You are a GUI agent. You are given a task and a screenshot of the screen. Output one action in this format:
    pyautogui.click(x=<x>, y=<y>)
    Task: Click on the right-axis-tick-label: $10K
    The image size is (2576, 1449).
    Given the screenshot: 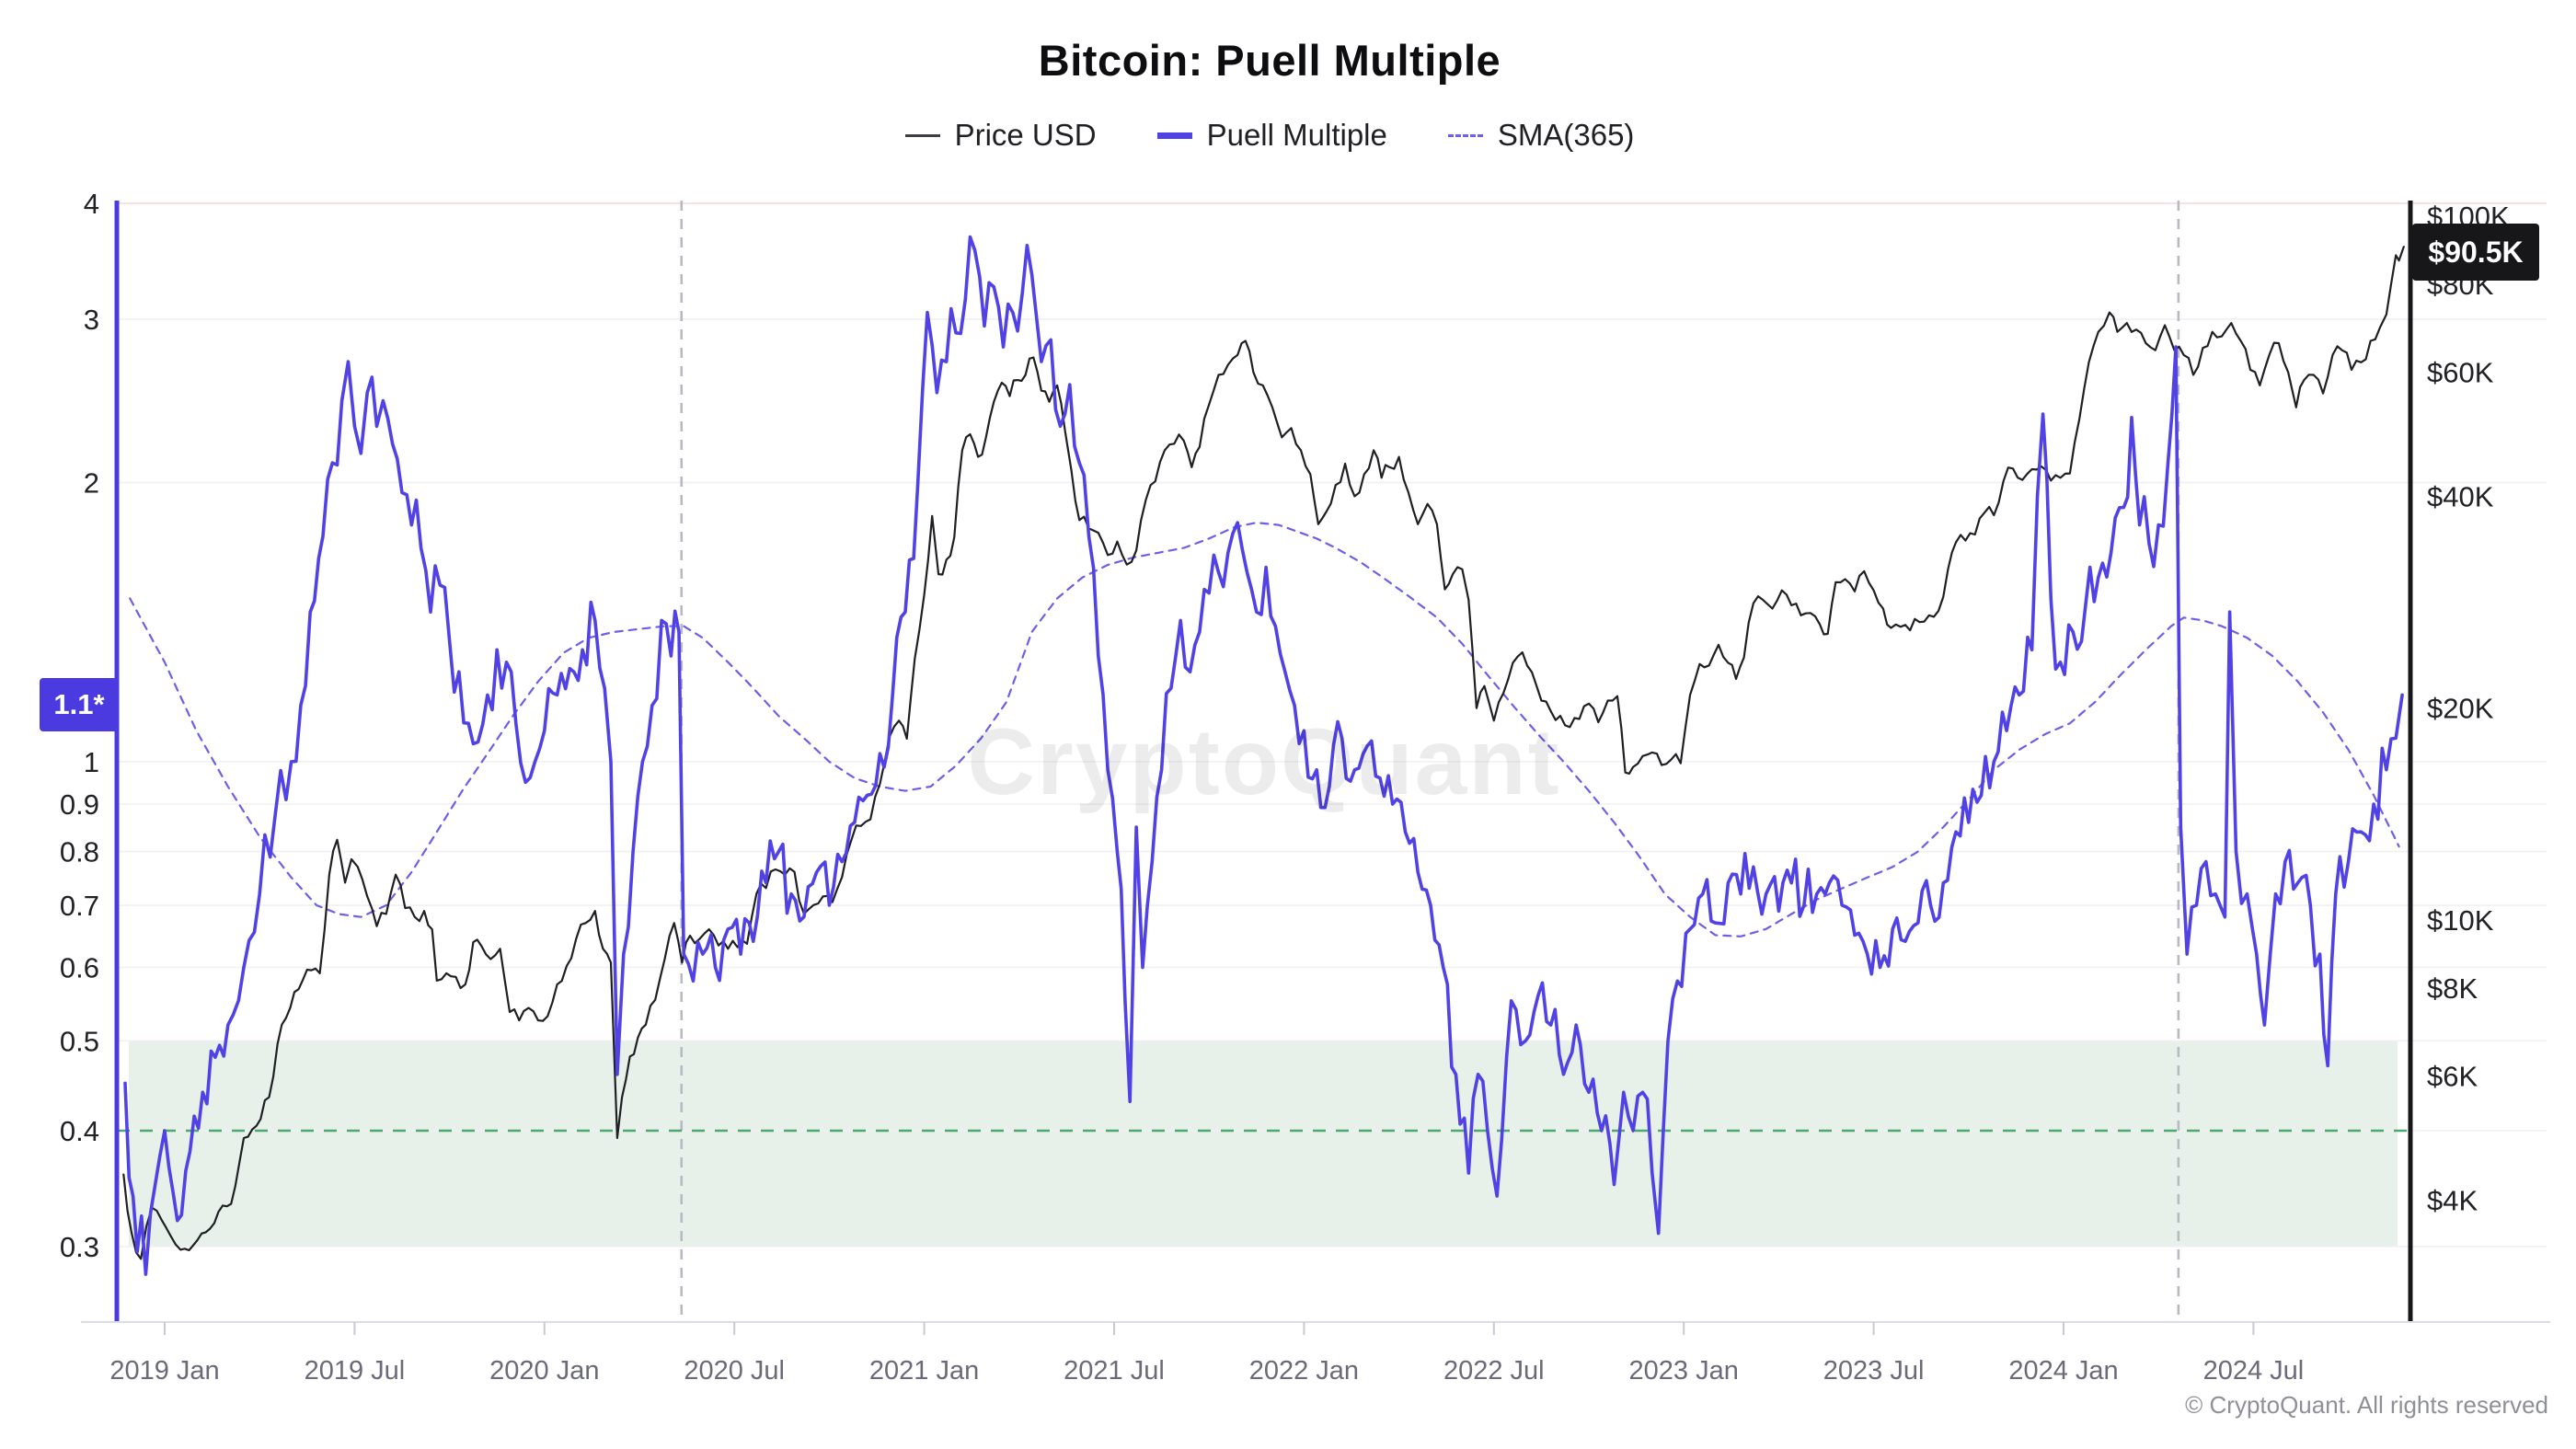 What is the action you would take?
    pyautogui.click(x=2460, y=920)
    